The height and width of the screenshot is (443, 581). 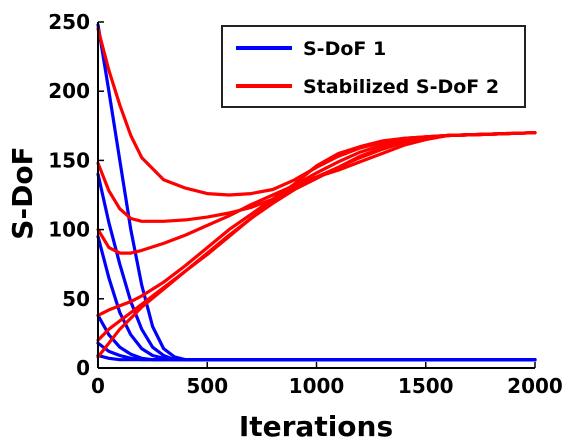 I want to click on y-tick-label: 200, so click(x=69, y=91).